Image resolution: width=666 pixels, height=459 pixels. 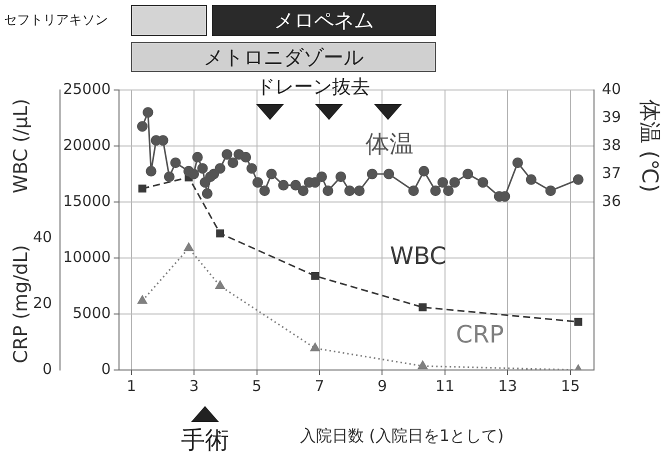 What do you see at coordinates (402, 436) in the screenshot?
I see `x-axis-title: 入院日数 (入院日を1として)` at bounding box center [402, 436].